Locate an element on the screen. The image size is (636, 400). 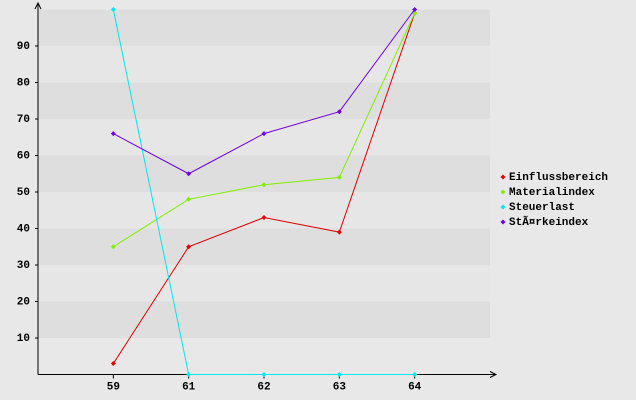
x-tick-label: 62 is located at coordinates (263, 387).